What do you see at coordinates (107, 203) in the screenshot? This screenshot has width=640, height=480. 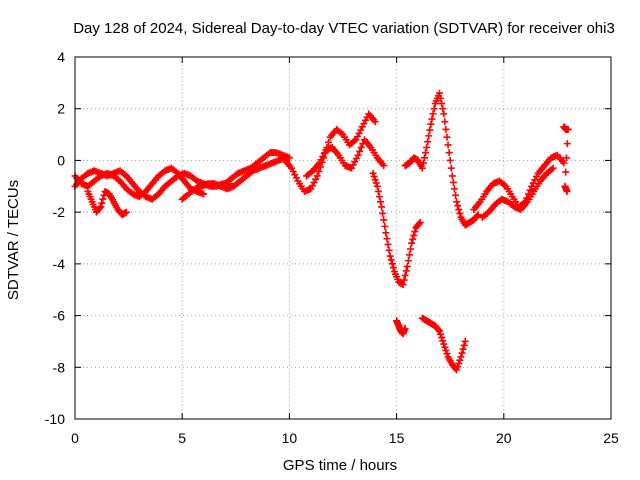 I see `series-track-c` at bounding box center [107, 203].